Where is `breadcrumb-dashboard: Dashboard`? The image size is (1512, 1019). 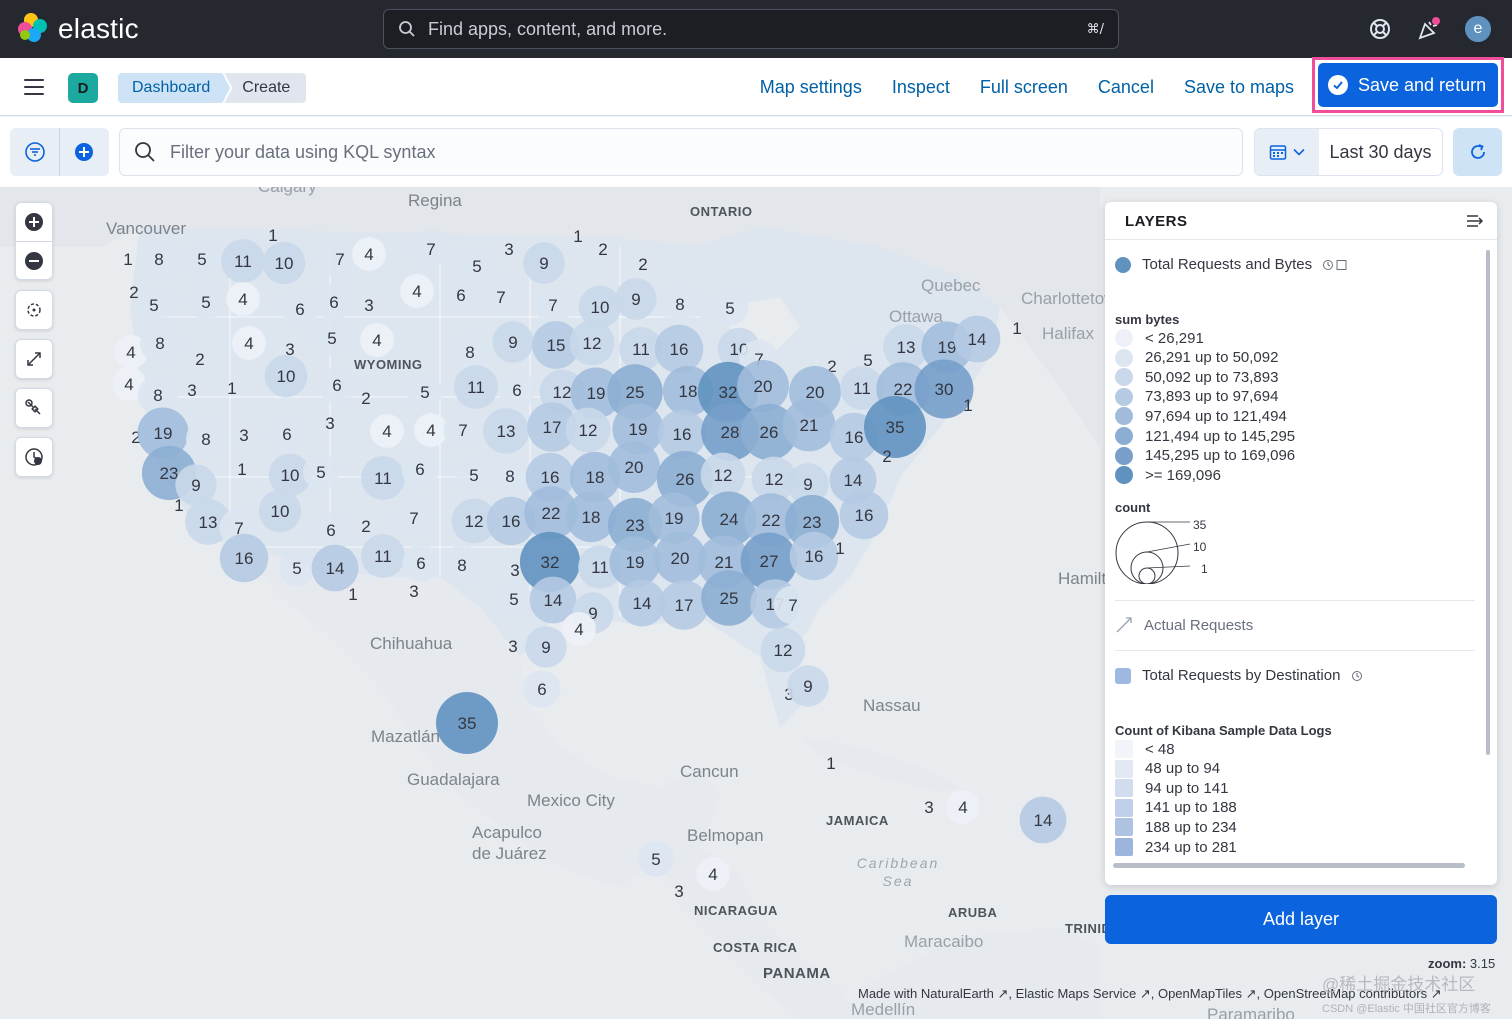
breadcrumb-dashboard: Dashboard is located at coordinates (174, 88).